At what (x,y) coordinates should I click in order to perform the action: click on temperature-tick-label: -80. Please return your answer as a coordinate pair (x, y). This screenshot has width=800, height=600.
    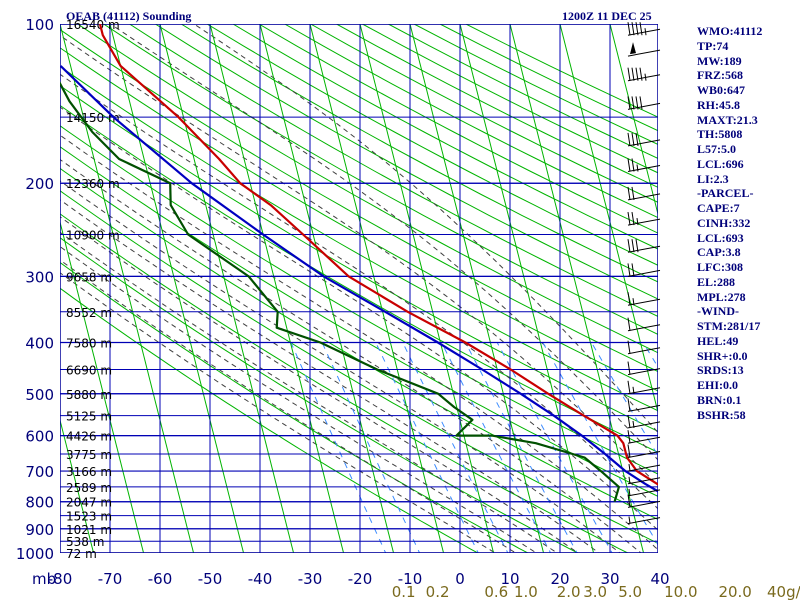
    Looking at the image, I should click on (60, 579).